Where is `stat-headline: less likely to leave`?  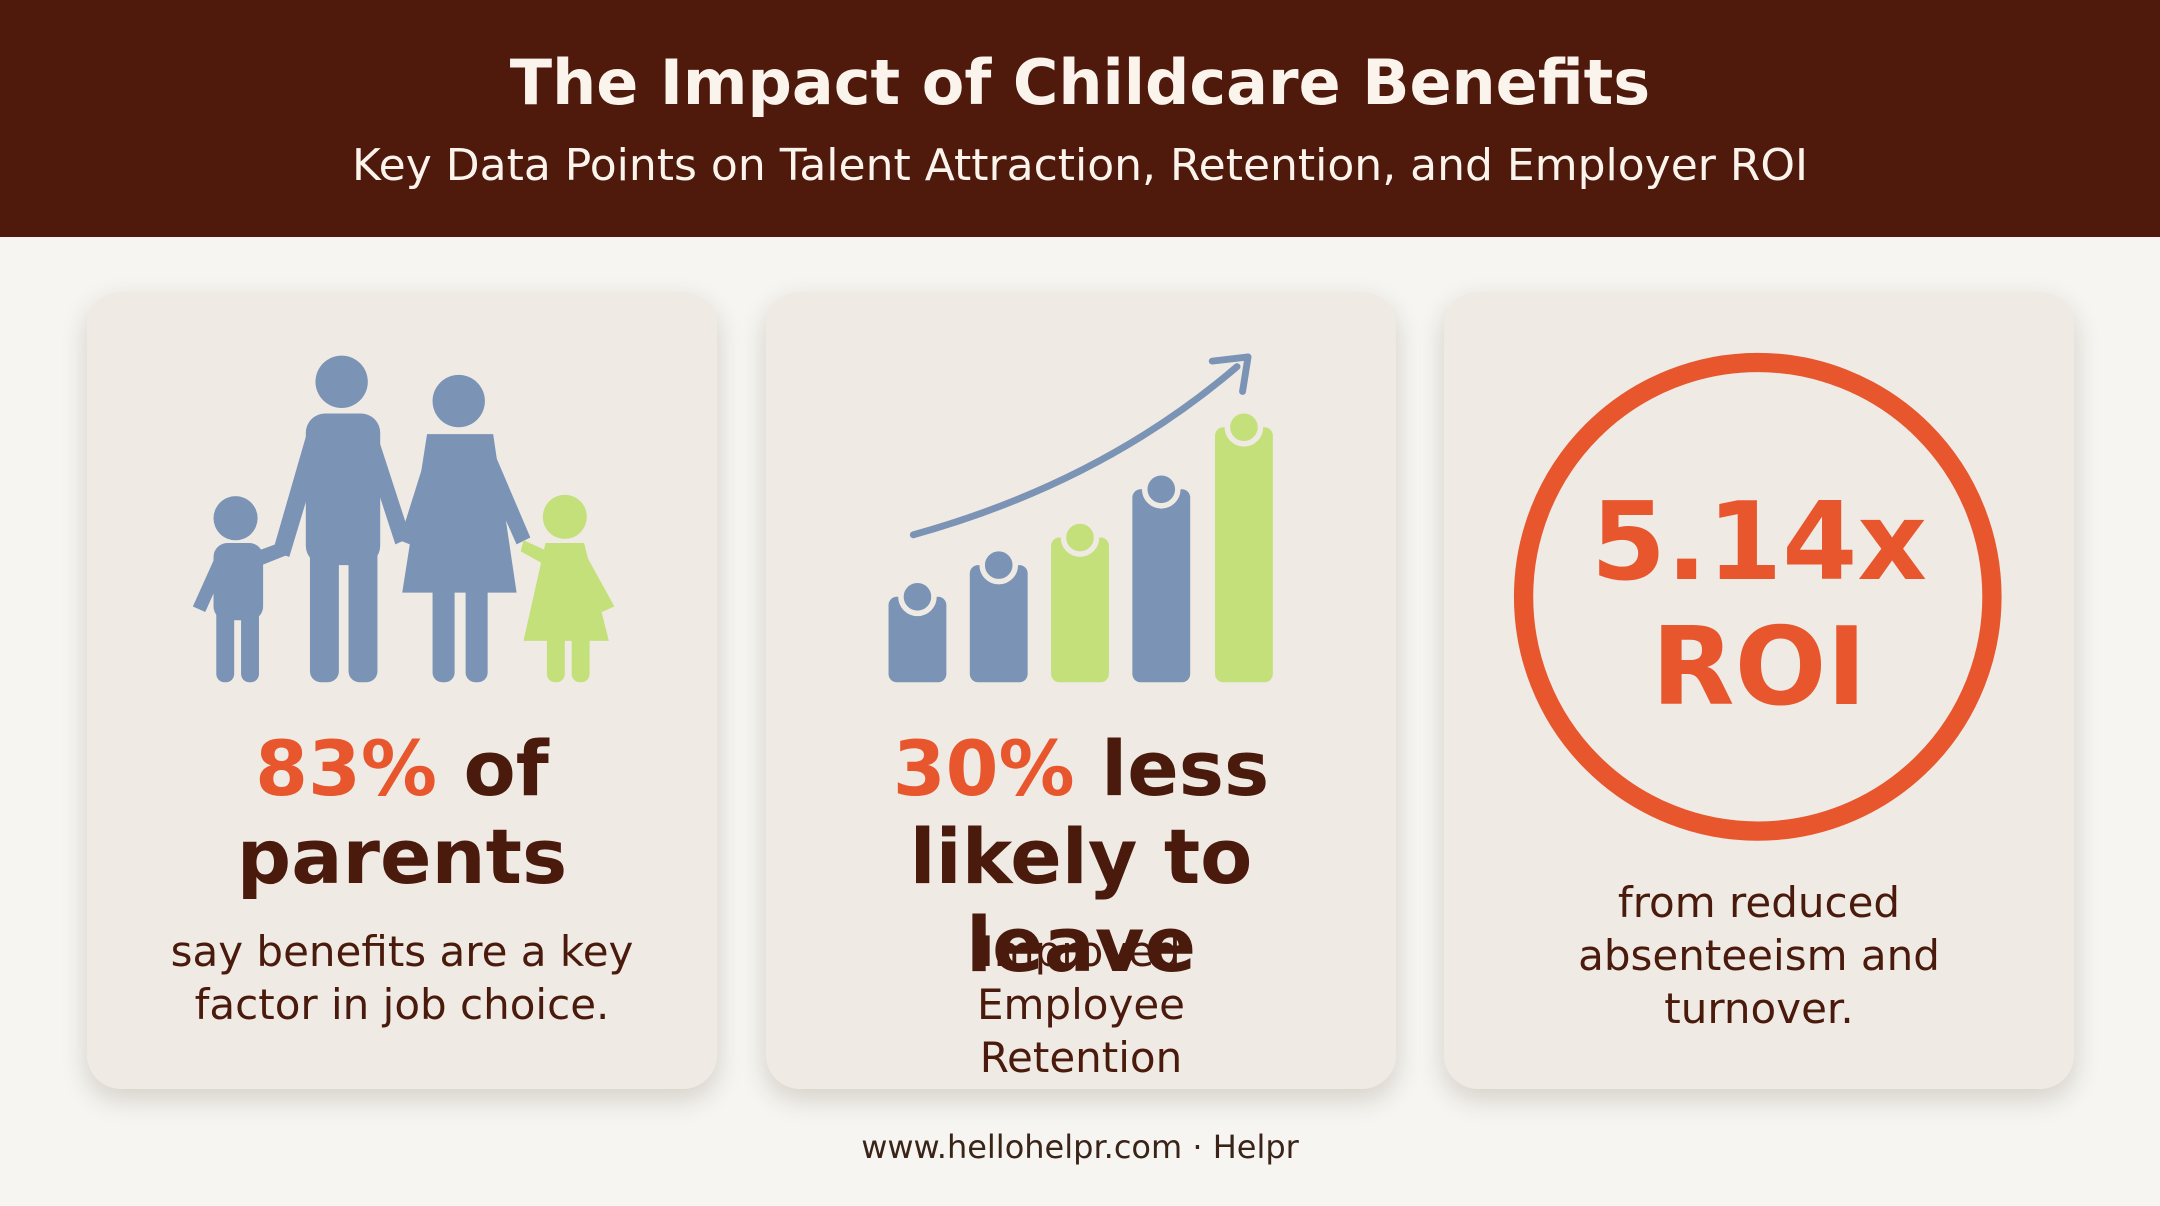
stat-headline: less likely to leave is located at coordinates (1089, 856).